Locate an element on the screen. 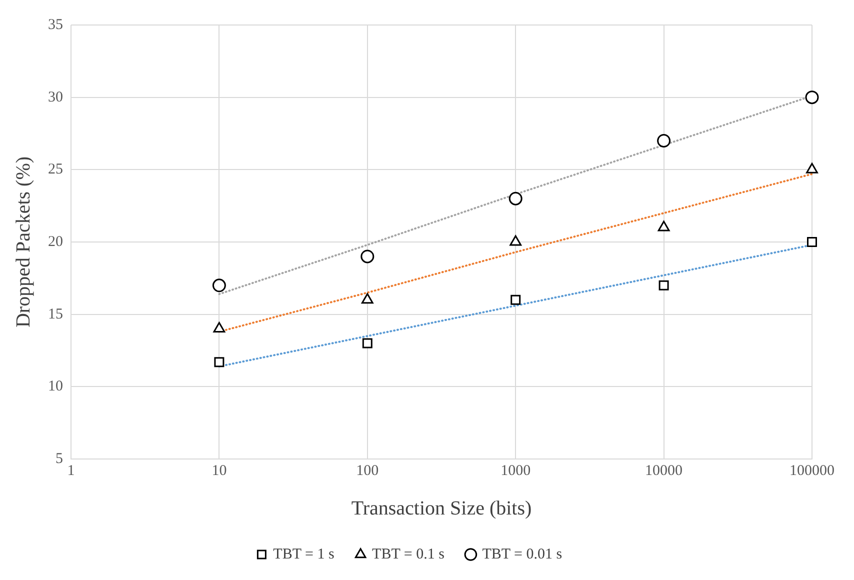  legend-label: TBT = 0.01 s is located at coordinates (522, 554).